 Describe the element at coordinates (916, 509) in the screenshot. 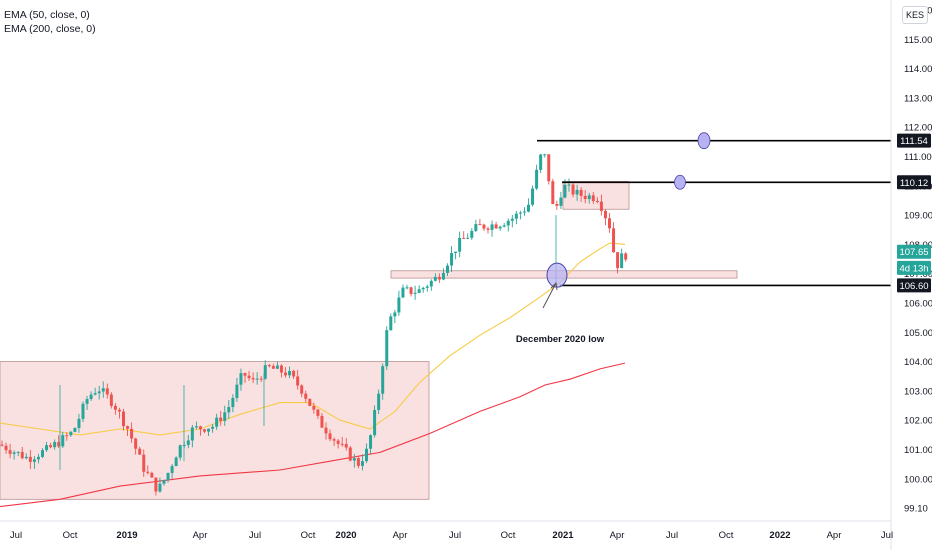

I see `y-tick-label: 99.10` at that location.